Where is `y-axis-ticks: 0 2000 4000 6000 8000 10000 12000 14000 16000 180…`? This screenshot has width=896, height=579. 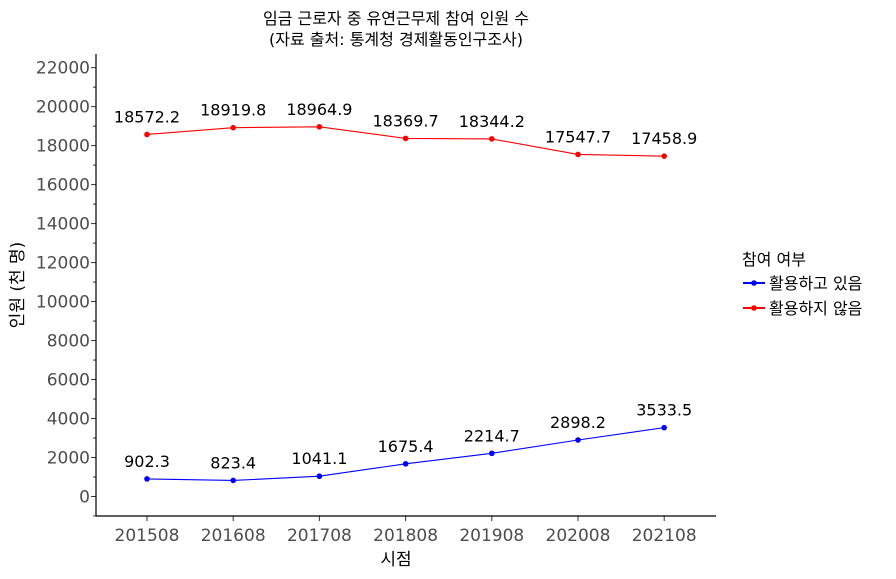
y-axis-ticks: 0 2000 4000 6000 8000 10000 12000 14000 16000 180… is located at coordinates (66, 288).